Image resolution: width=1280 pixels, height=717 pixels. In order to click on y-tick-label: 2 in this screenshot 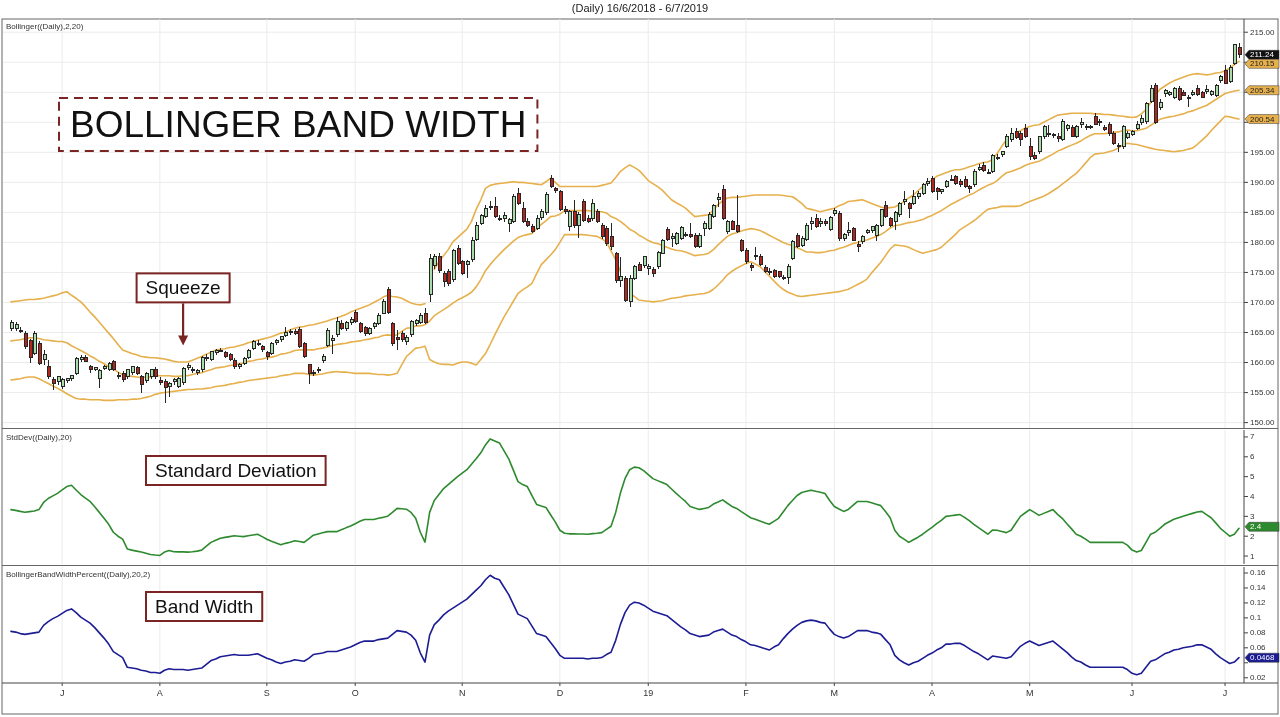, I will do `click(1252, 536)`.